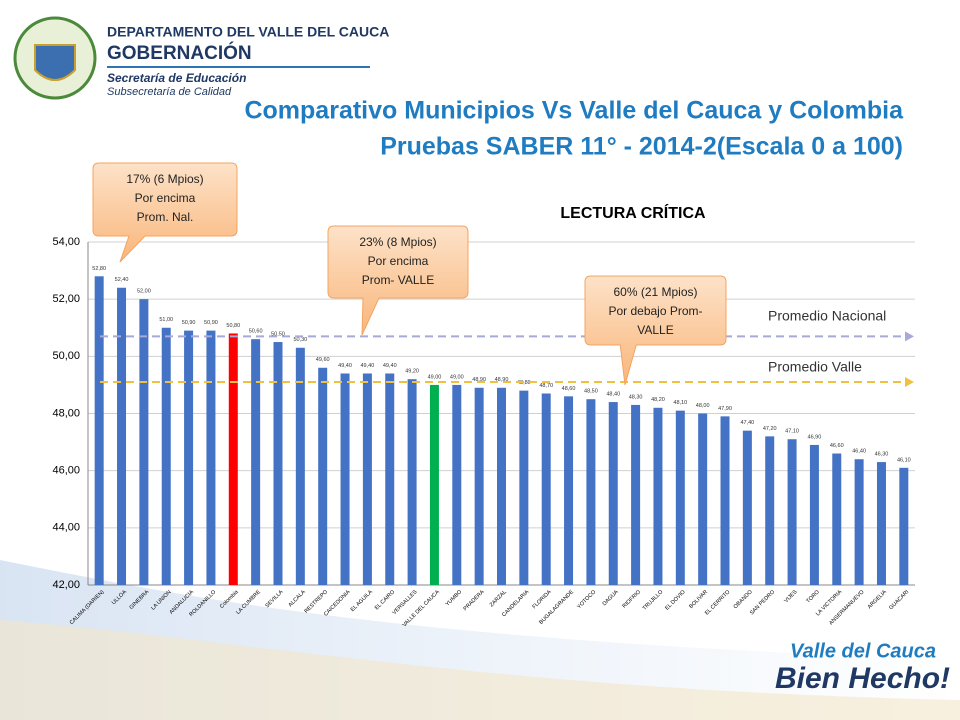 Image resolution: width=960 pixels, height=720 pixels. I want to click on reference-label: Promedio Nacional, so click(827, 316).